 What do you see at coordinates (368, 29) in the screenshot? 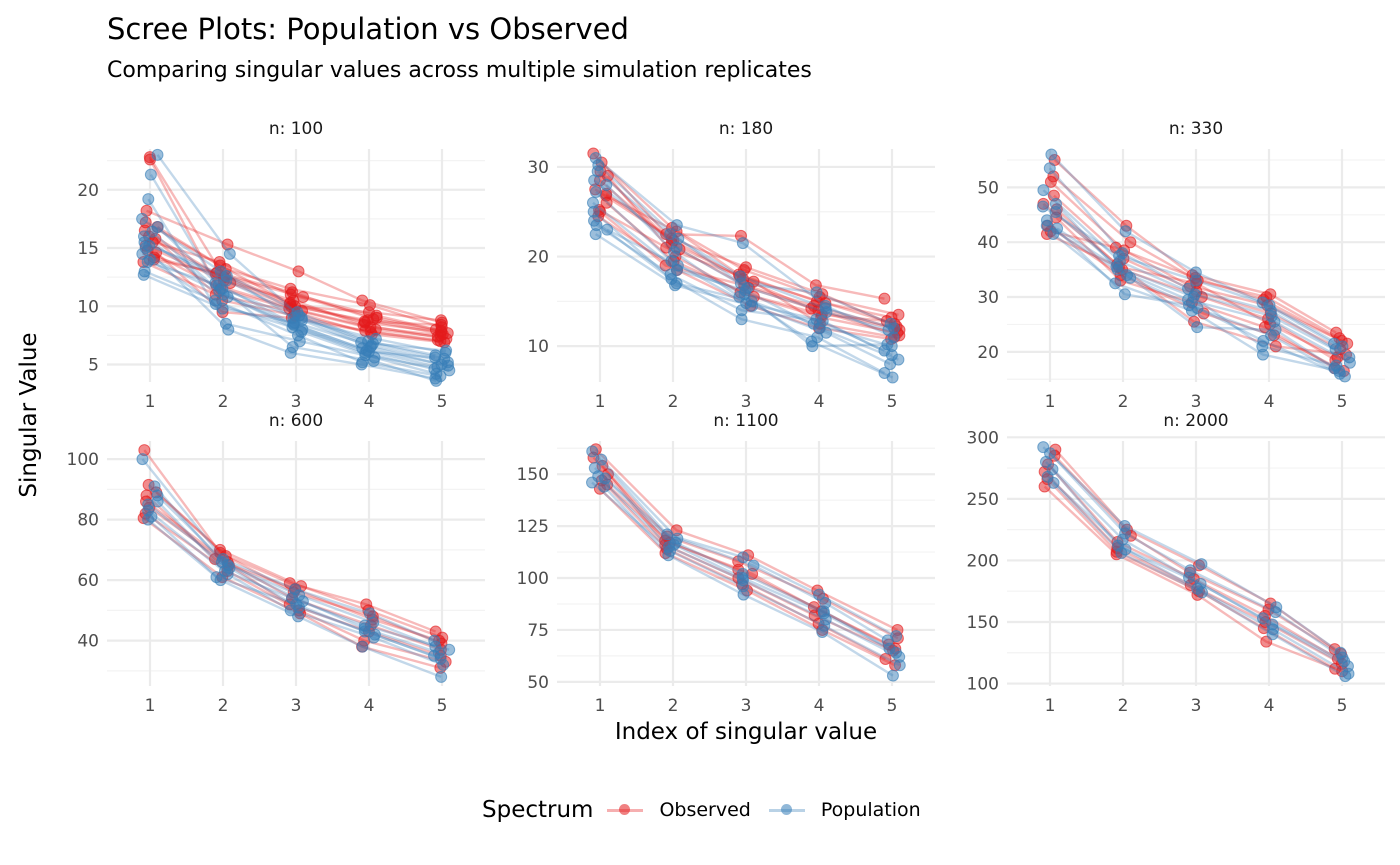
I see `chart-title: Scree Plots: Population vs Observed` at bounding box center [368, 29].